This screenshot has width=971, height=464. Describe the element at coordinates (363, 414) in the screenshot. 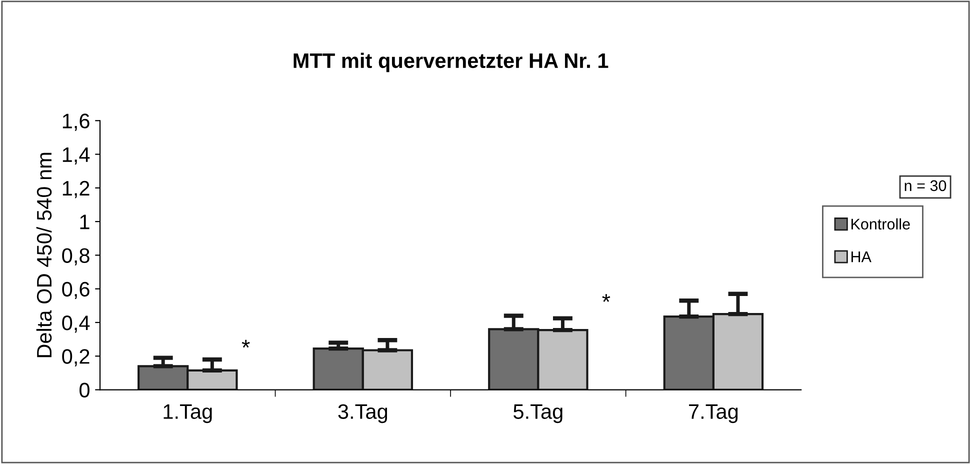

I see `x-tick-label: 3.Tag` at that location.